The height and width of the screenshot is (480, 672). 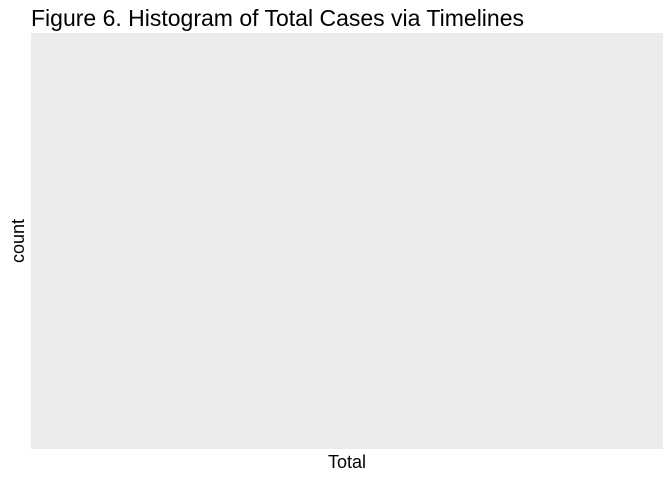 I want to click on y-axis-label: count, so click(x=18, y=241).